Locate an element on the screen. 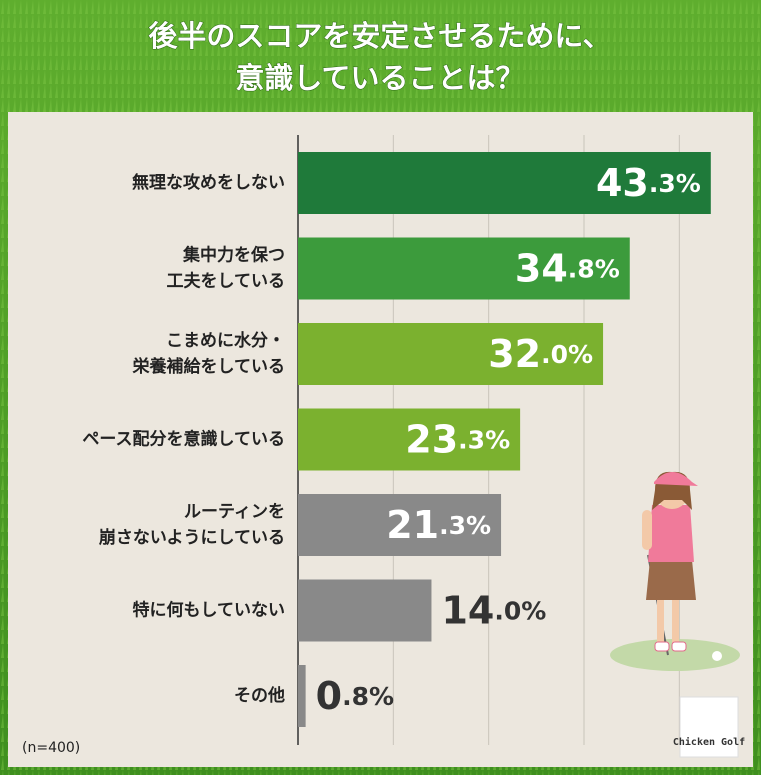 The height and width of the screenshot is (775, 761). category-label: ペース配分を意識している is located at coordinates (183, 439).